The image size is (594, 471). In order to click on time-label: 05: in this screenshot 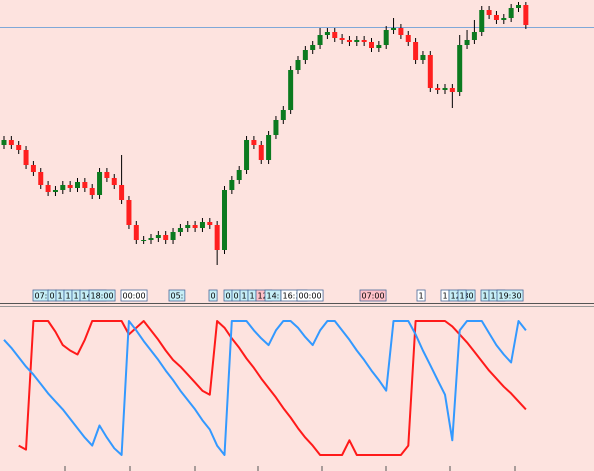, I will do `click(177, 296)`.